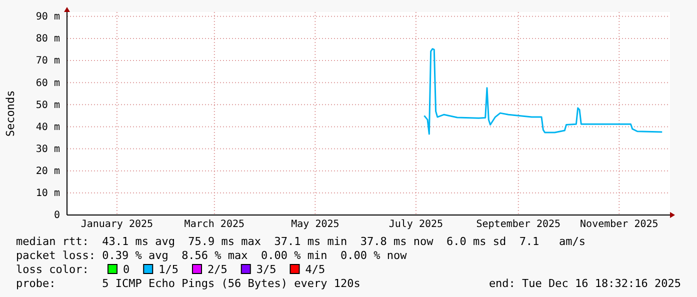 The image size is (697, 297). Describe the element at coordinates (619, 224) in the screenshot. I see `x-tick-label: November 2025` at that location.